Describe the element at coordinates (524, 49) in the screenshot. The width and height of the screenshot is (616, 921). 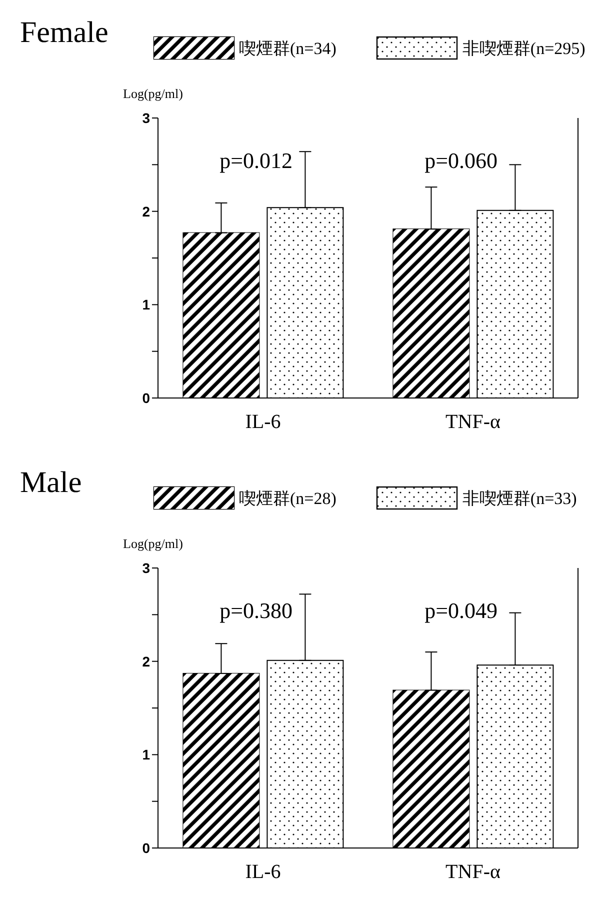
I see `legend-label: 非喫煙群(n=295)` at that location.